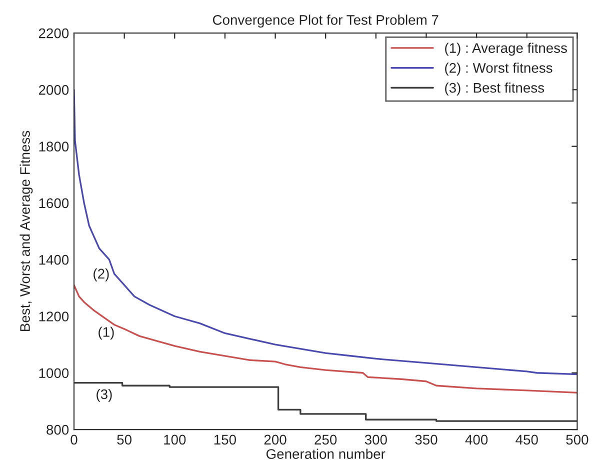  Describe the element at coordinates (476, 439) in the screenshot. I see `x-tick-label: 400` at that location.